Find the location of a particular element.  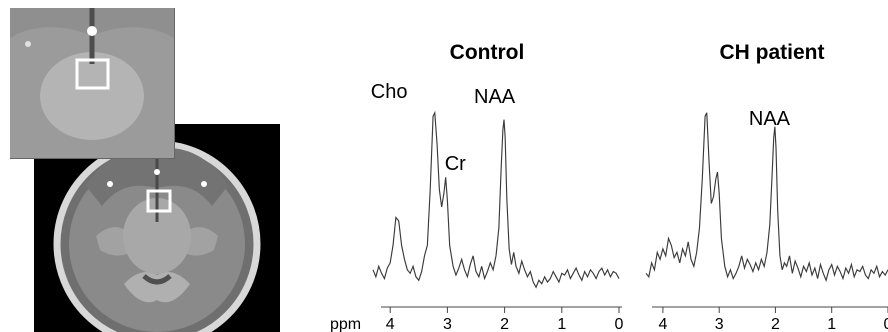

zoomed-brain-region is located at coordinates (92, 83).